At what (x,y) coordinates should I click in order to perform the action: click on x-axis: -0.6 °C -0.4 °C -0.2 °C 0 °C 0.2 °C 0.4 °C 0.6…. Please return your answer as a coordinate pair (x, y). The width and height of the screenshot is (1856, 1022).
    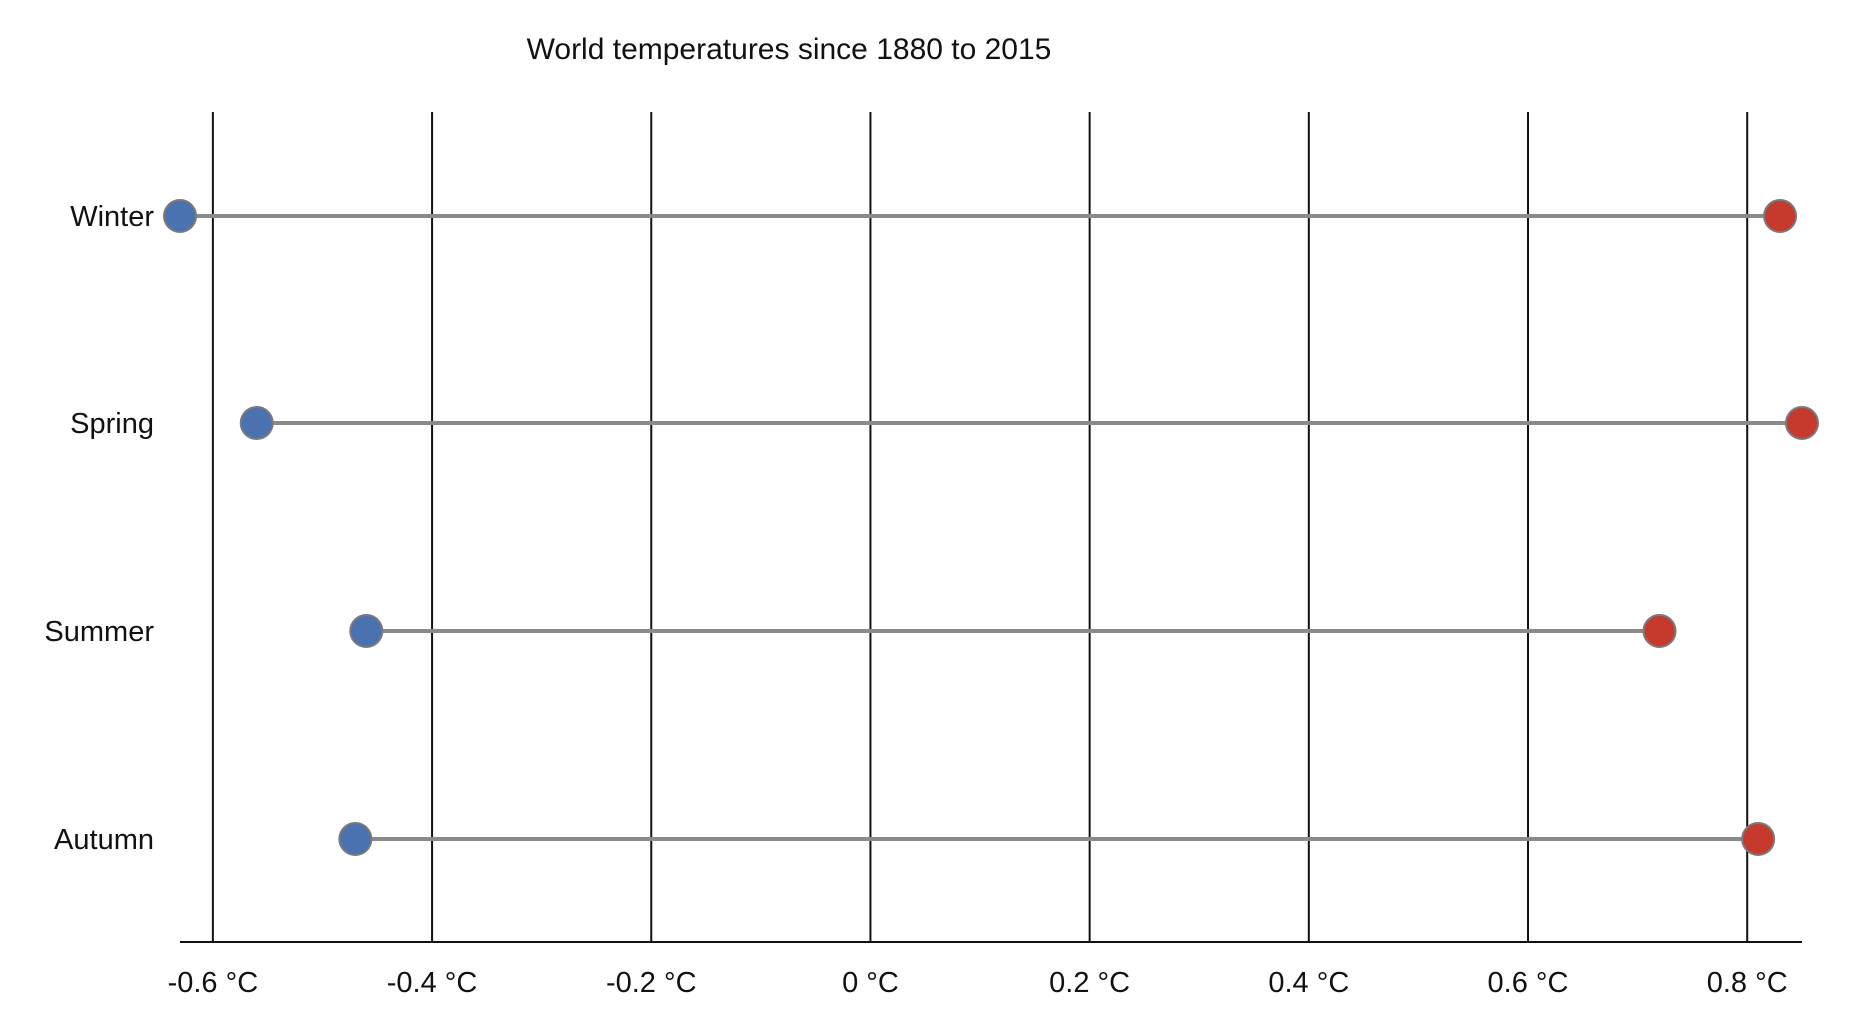
    Looking at the image, I should click on (985, 970).